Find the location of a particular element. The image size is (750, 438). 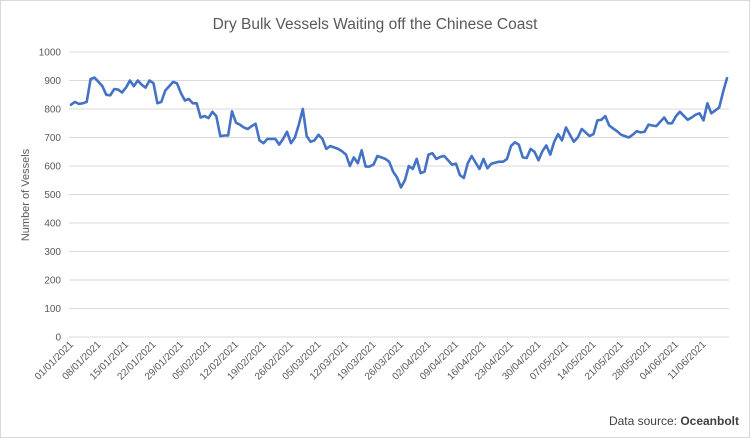

y-tick-label: 0 is located at coordinates (58, 338).